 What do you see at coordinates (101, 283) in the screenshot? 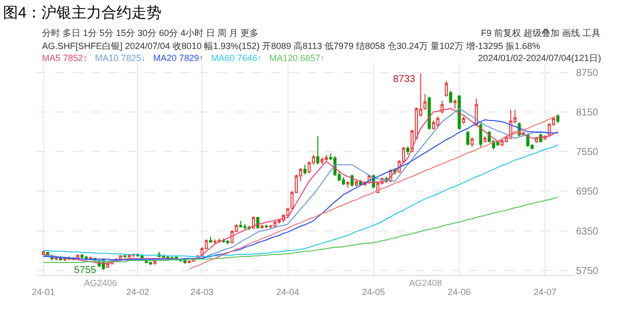
I see `text: AG2406` at bounding box center [101, 283].